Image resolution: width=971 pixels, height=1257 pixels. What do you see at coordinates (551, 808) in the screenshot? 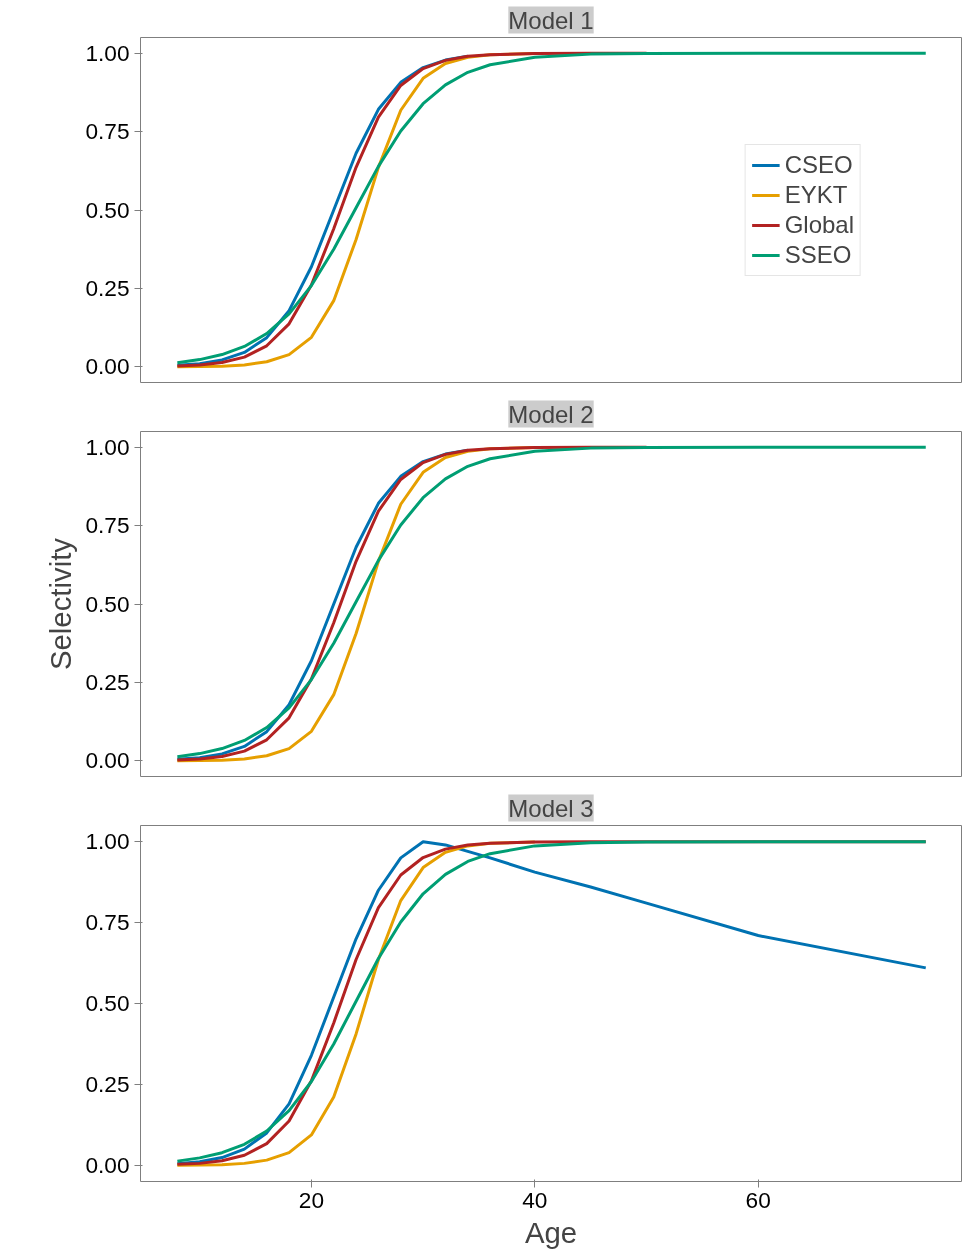
I see `chart-title: Model 3` at bounding box center [551, 808].